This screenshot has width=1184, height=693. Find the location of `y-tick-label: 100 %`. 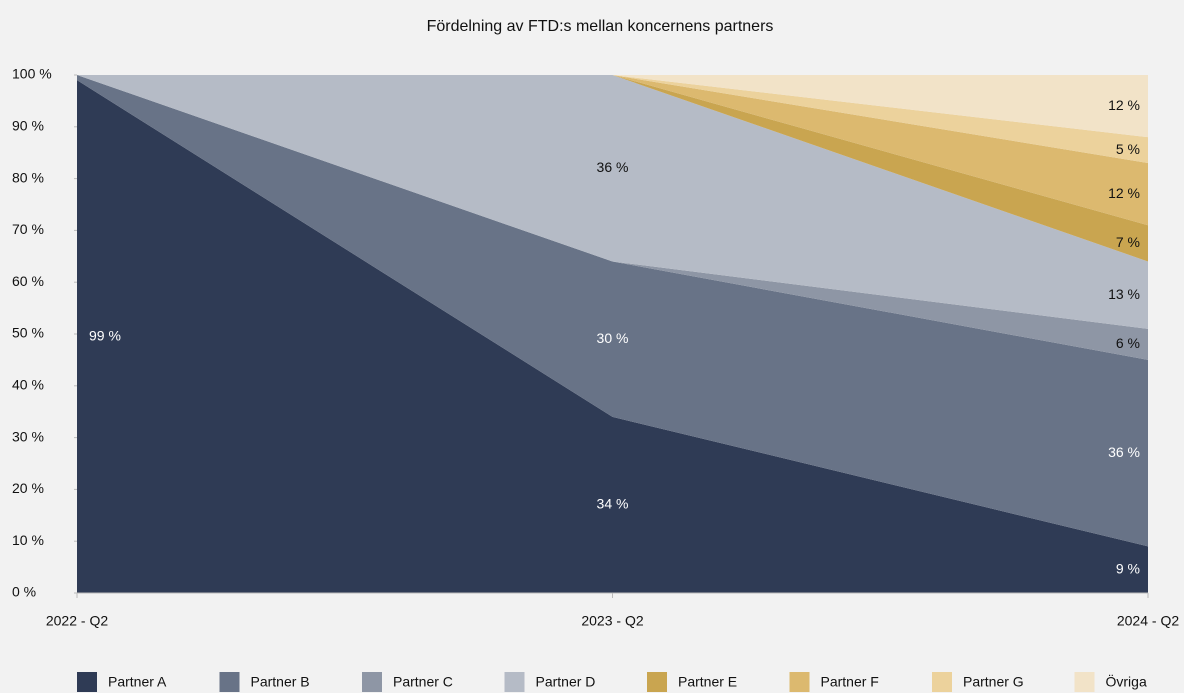

y-tick-label: 100 % is located at coordinates (32, 74).